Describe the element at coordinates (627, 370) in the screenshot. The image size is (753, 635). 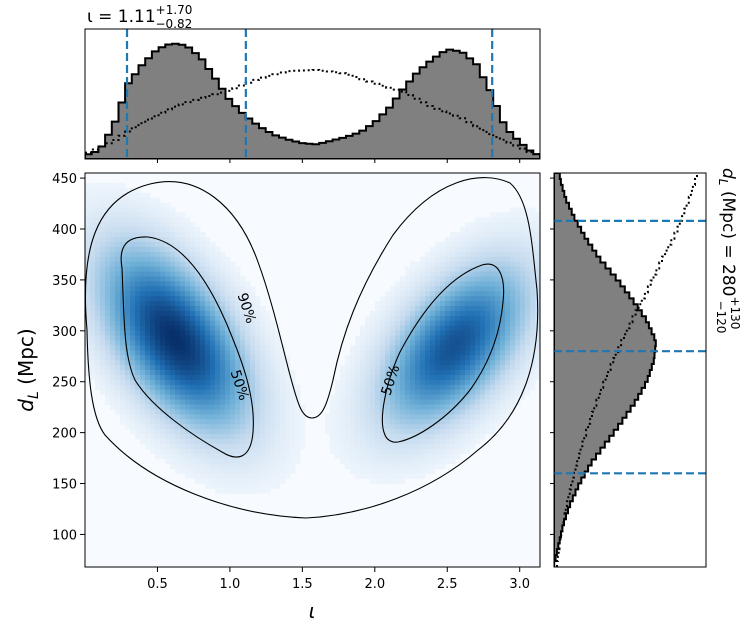
I see `right-prior-histogram` at that location.